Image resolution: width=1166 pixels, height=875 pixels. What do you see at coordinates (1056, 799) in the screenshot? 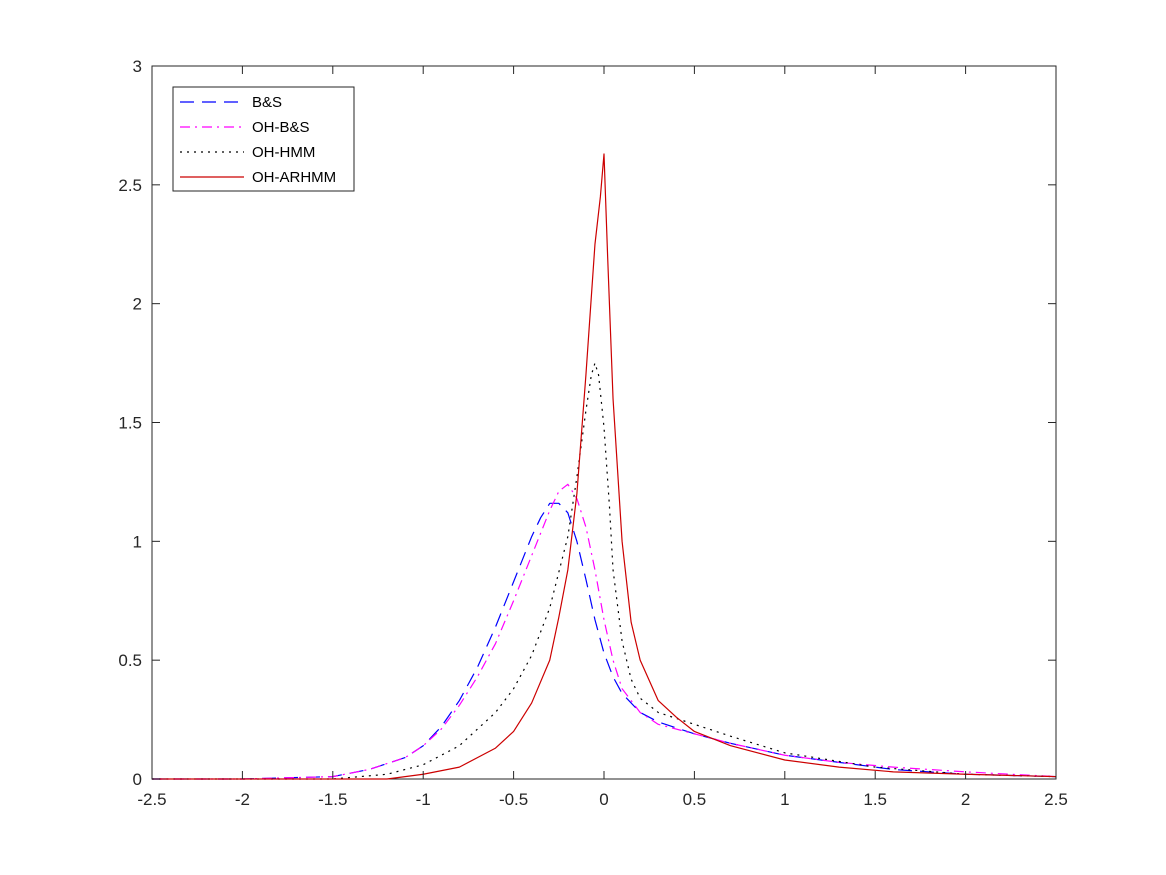
I see `x-tick-label: 2.5` at bounding box center [1056, 799].